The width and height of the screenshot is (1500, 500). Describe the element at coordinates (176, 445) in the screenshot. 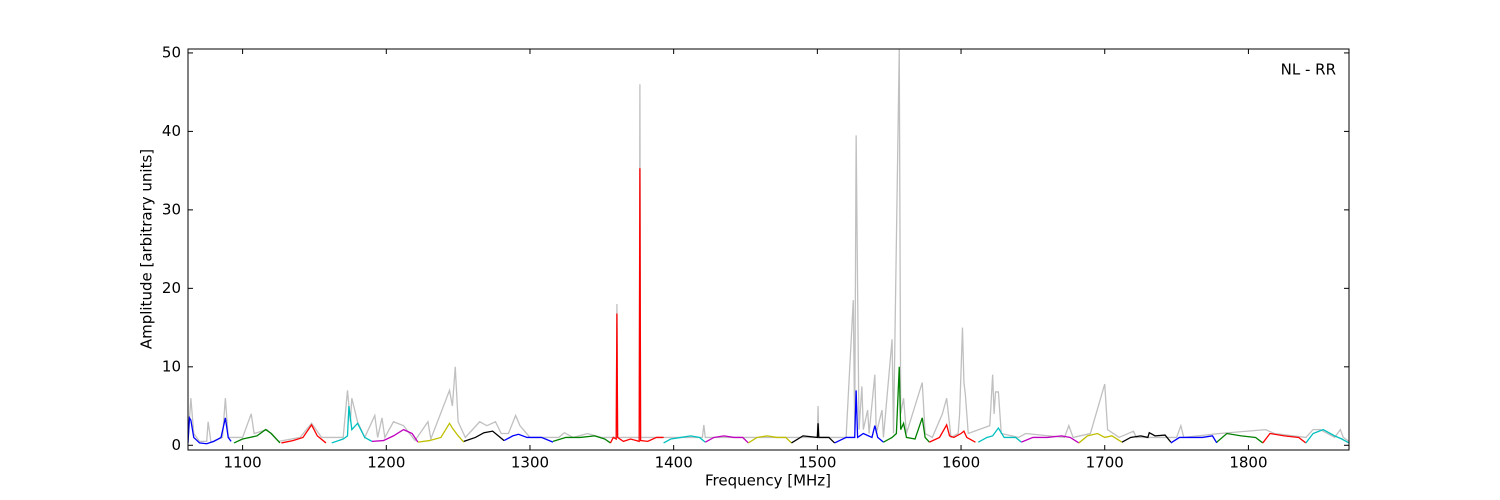

I see `y-tick-label: 0` at that location.